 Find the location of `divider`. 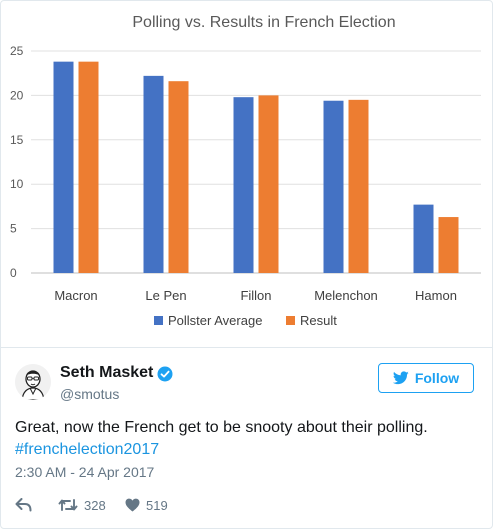

divider is located at coordinates (246, 347).